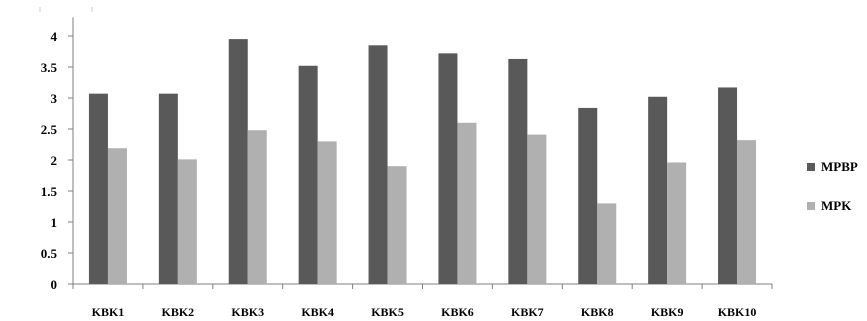 This screenshot has width=867, height=321. I want to click on bar-mpbp-kbk4, so click(308, 174).